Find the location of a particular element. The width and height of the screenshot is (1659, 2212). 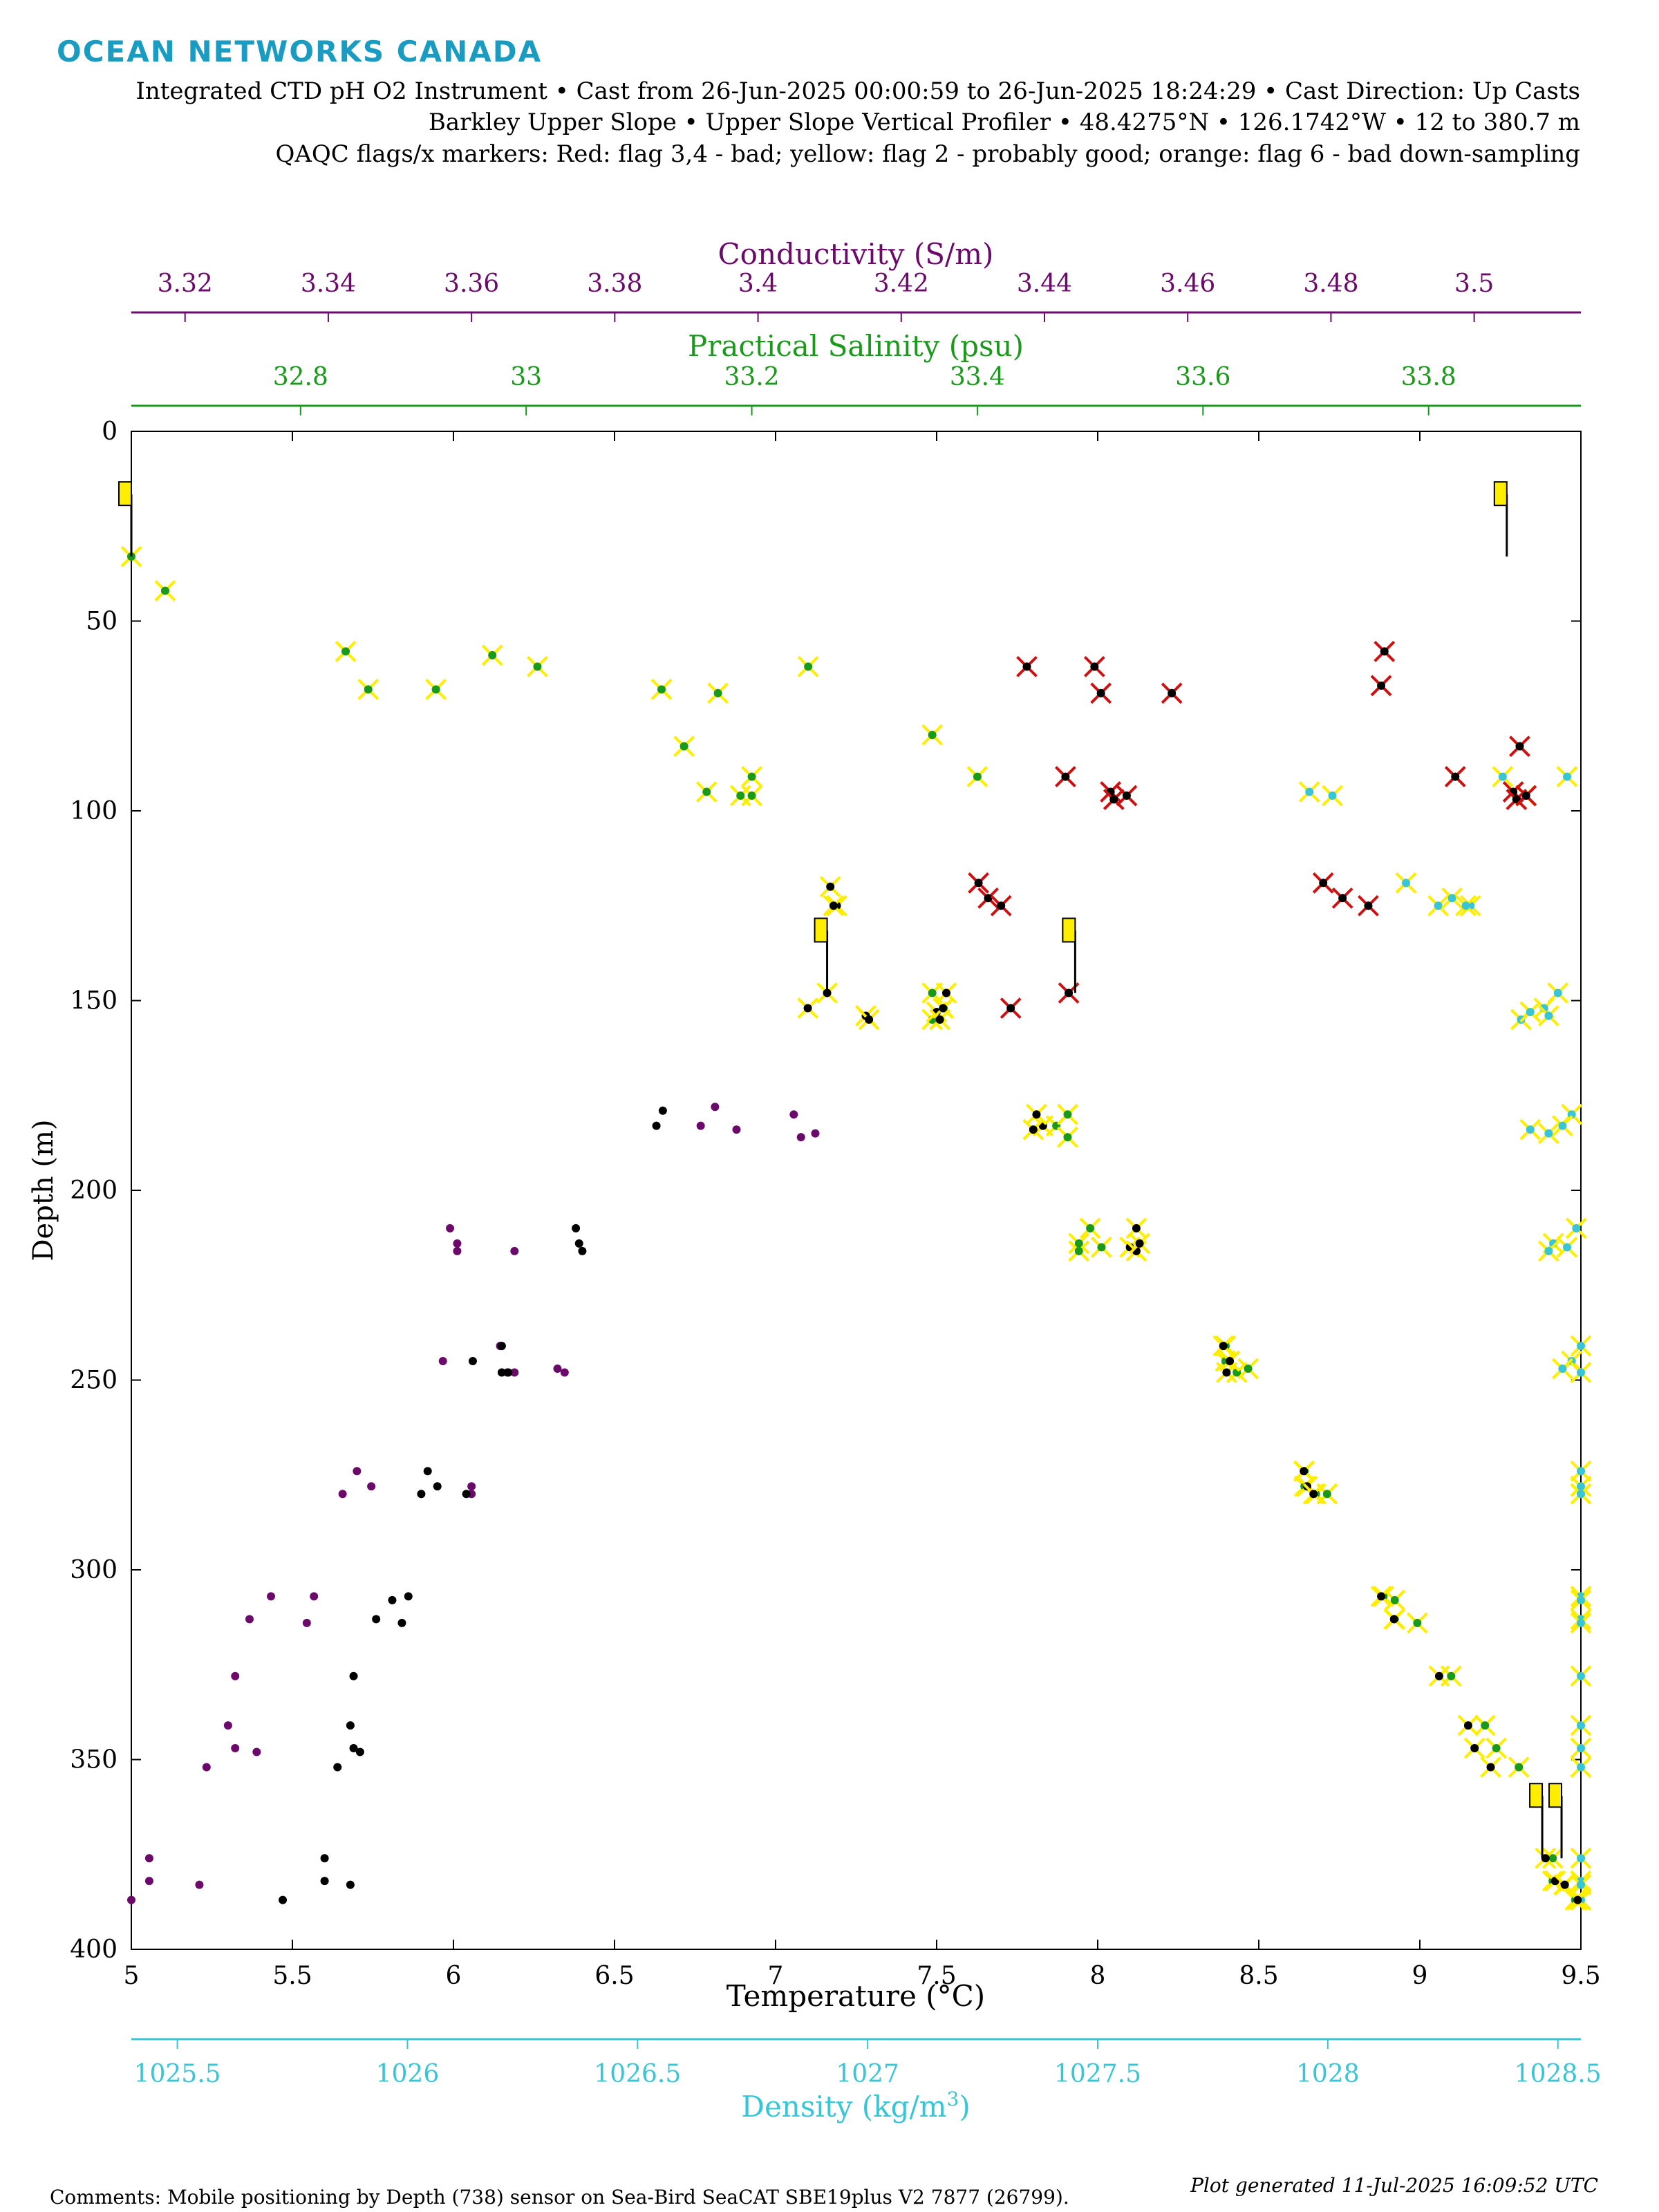

brand-logo: OCEAN NETWORKS CANADA is located at coordinates (300, 51).